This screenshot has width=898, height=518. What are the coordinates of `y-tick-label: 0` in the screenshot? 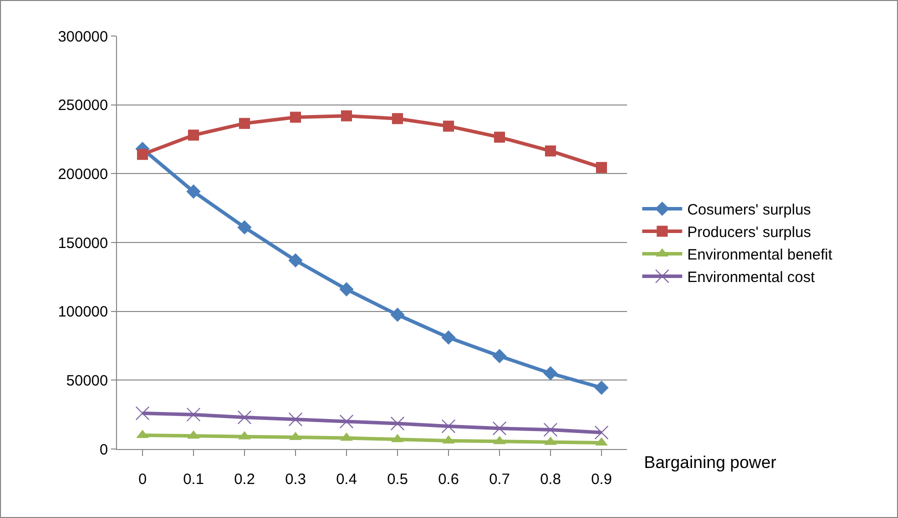 It's located at (104, 449).